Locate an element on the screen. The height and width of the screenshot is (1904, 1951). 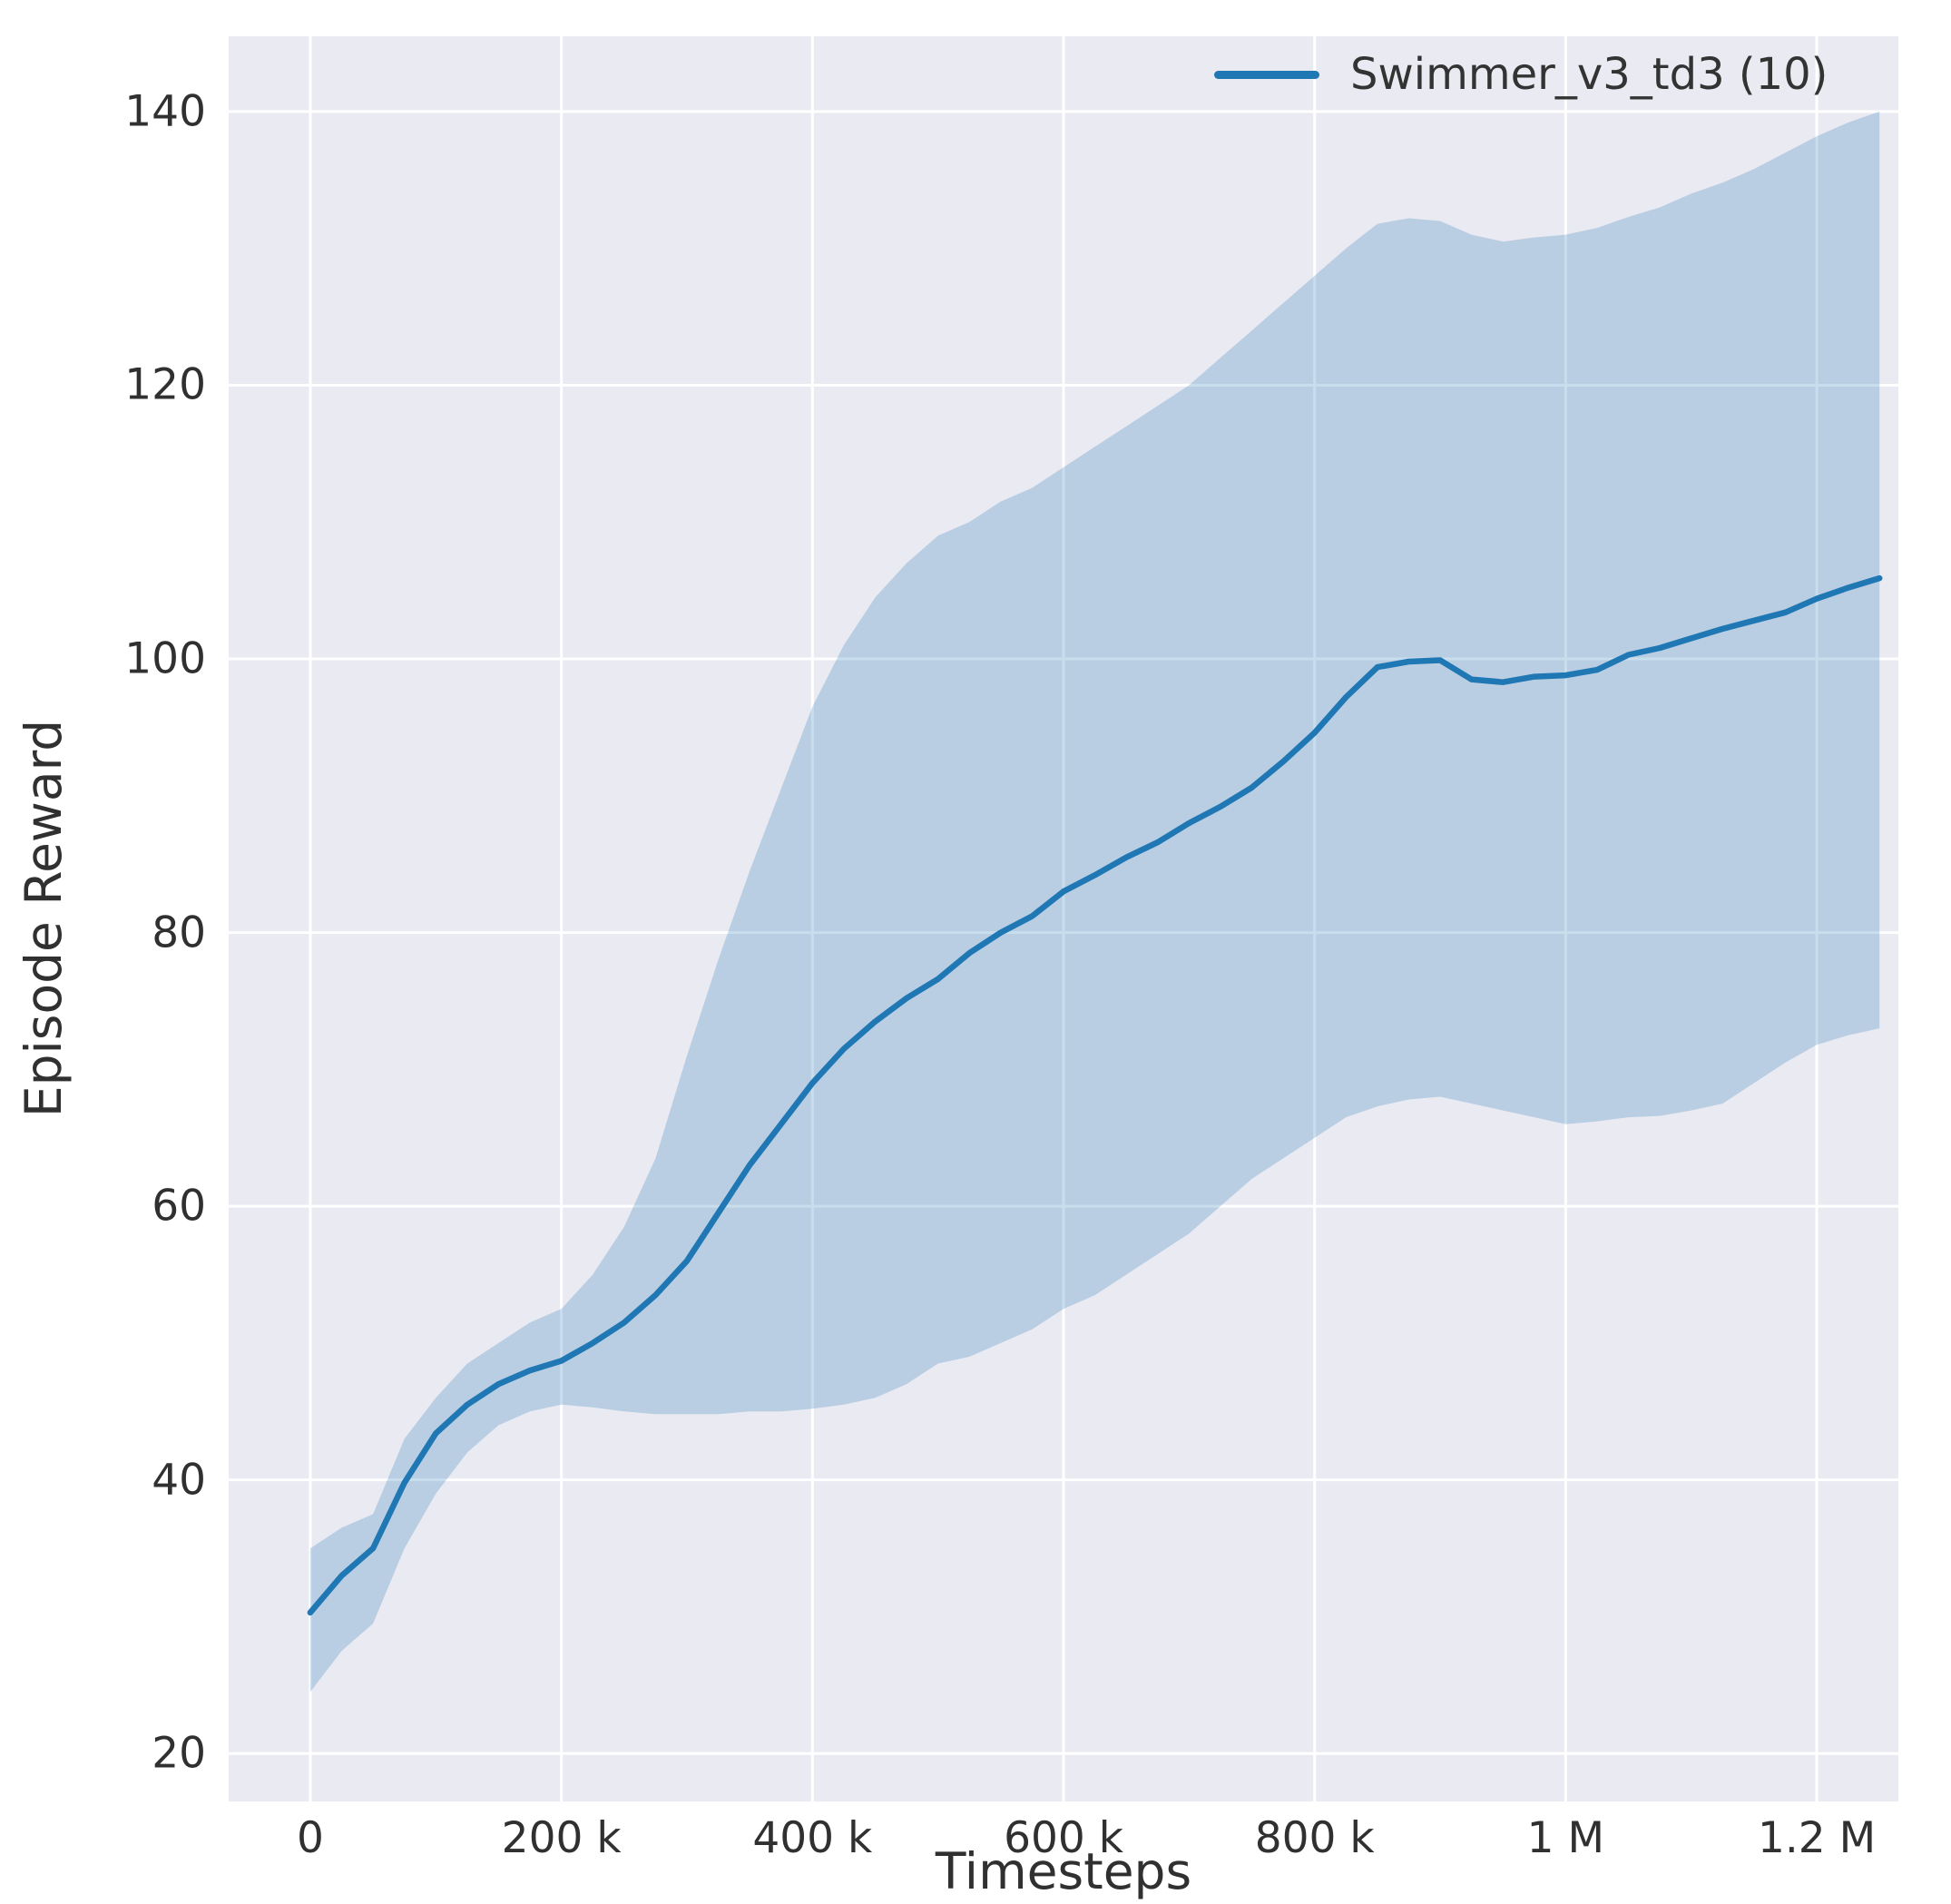
legend-label: Swimmer_v3_td3 (10) is located at coordinates (1589, 75).